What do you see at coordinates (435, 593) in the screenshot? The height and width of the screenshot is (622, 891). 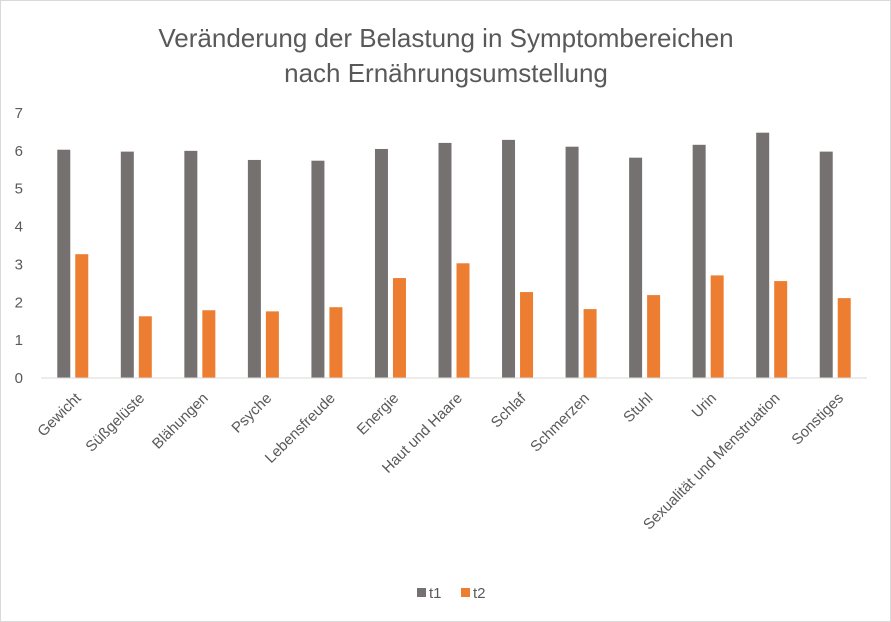 I see `legend-label-t1: t1` at bounding box center [435, 593].